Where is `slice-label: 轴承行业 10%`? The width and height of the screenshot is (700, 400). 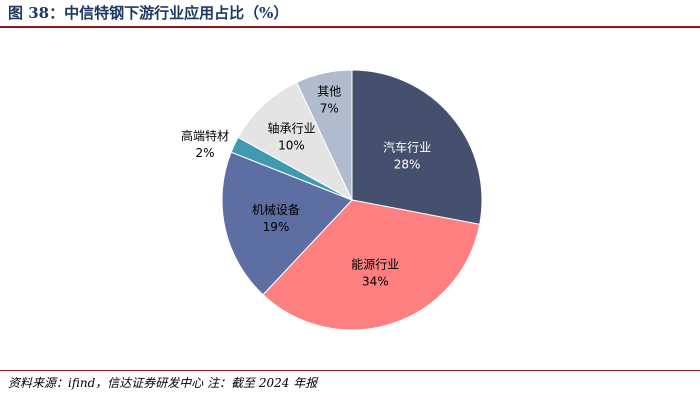
slice-label: 轴承行业 10% is located at coordinates (291, 137).